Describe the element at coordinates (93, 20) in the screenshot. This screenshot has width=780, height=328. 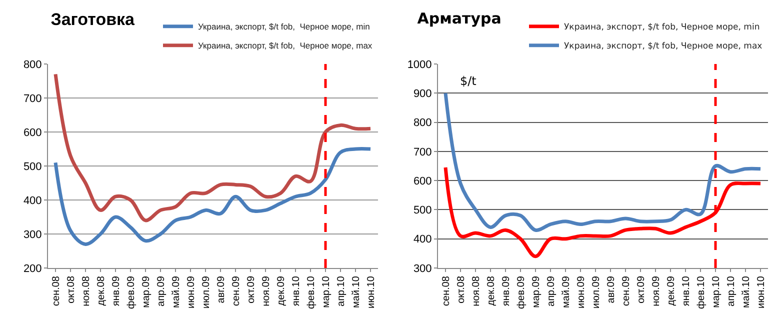
I see `chart-title: Заготовка` at that location.